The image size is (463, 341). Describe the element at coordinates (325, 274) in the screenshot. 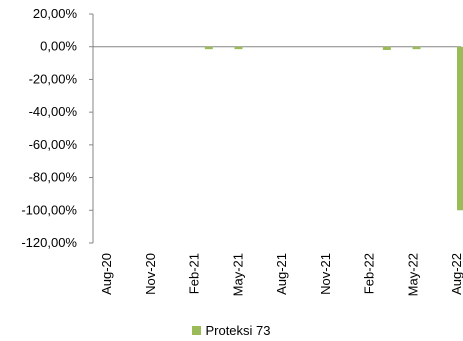

I see `x-tick-label: Nov-21` at that location.